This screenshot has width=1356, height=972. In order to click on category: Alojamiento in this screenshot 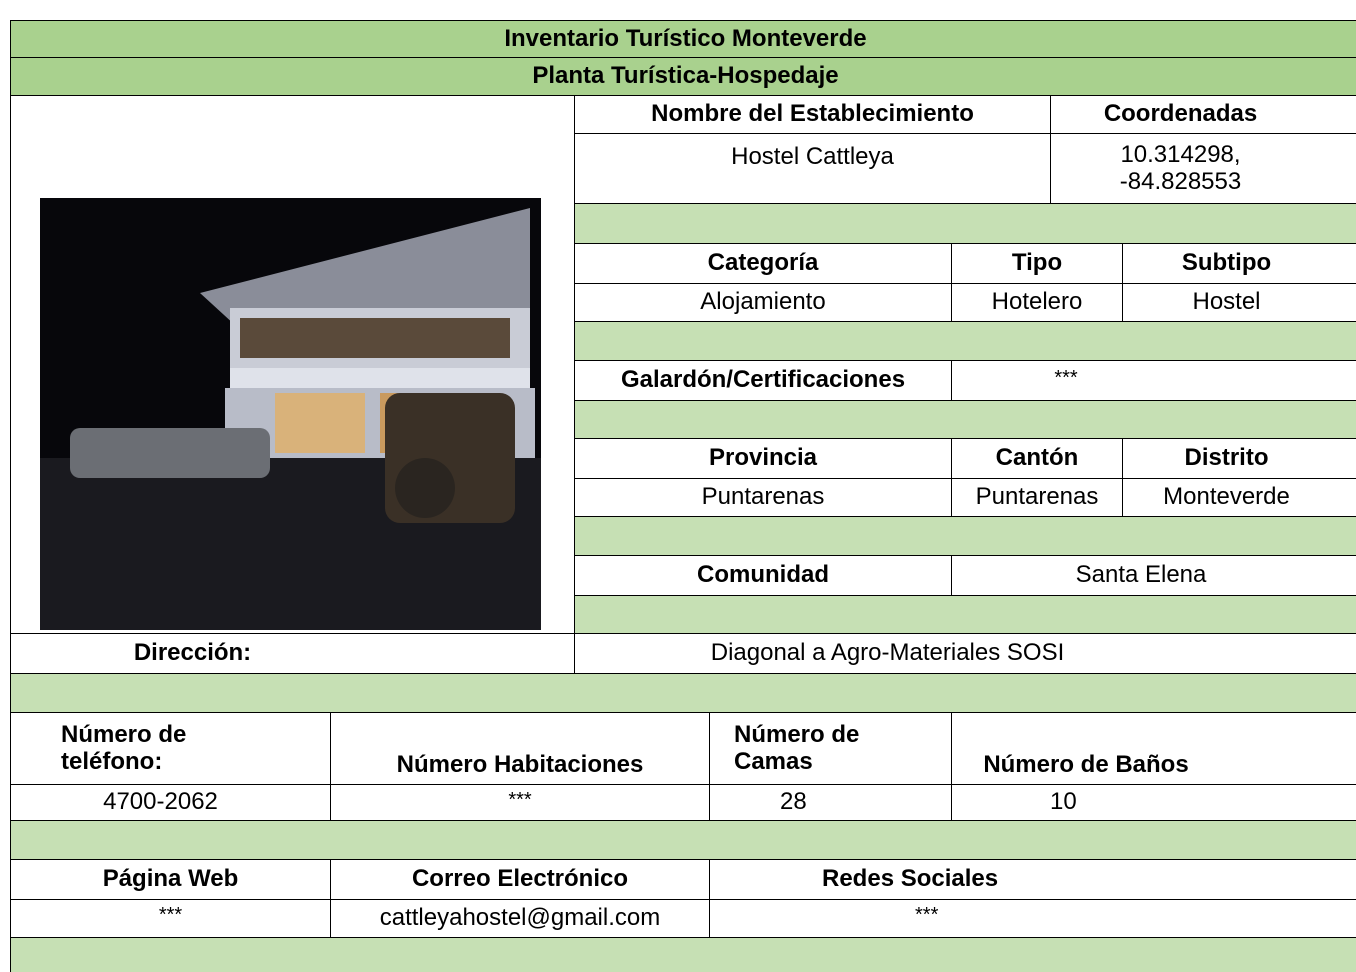, I will do `click(763, 302)`.